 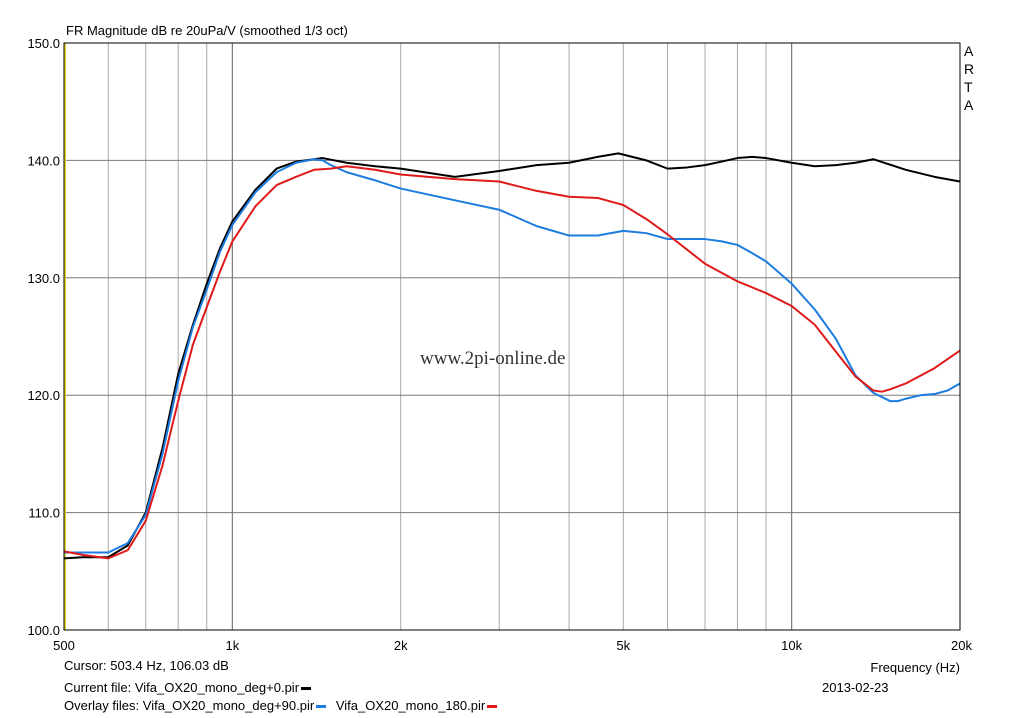 What do you see at coordinates (791, 645) in the screenshot?
I see `x-tick-label: 10k` at bounding box center [791, 645].